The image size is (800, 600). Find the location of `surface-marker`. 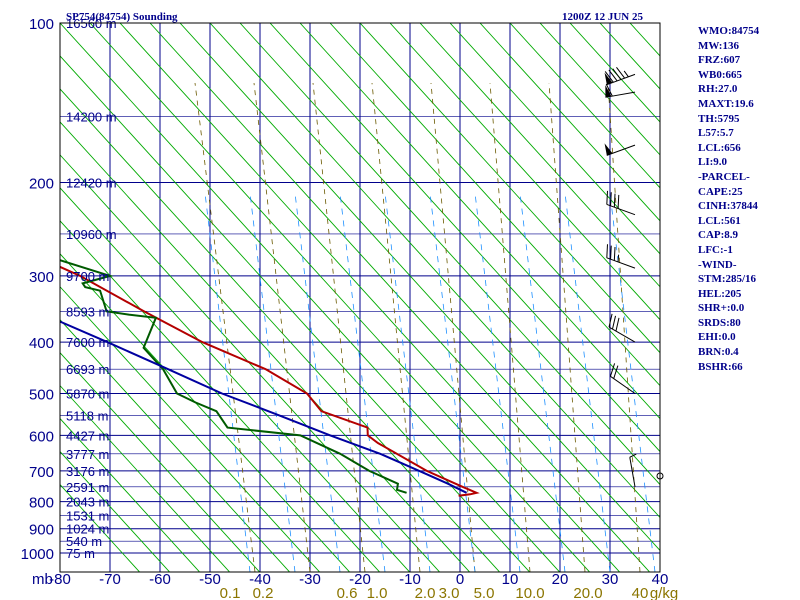

surface-marker is located at coordinates (660, 476).